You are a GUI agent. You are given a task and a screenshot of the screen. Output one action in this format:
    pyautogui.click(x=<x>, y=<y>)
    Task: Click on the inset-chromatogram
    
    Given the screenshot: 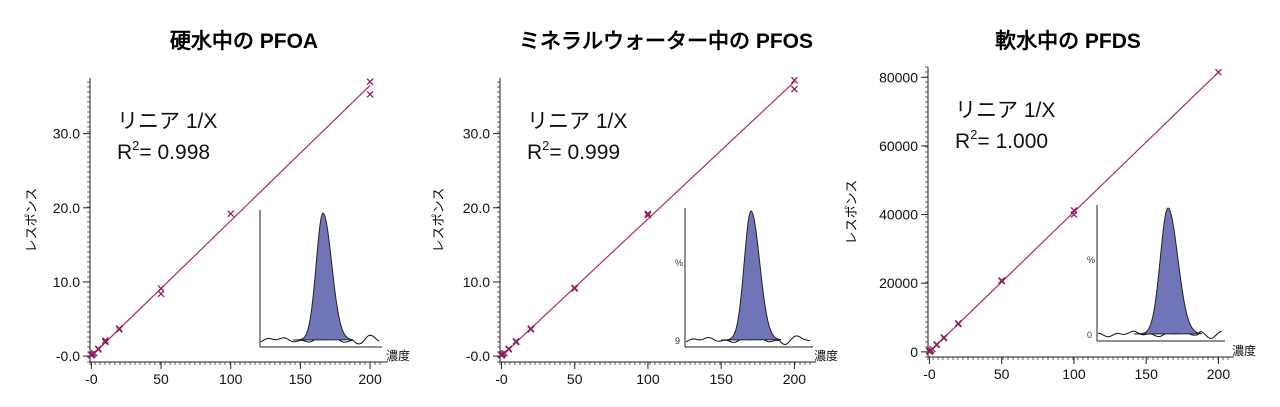 What is the action you would take?
    pyautogui.click(x=320, y=279)
    